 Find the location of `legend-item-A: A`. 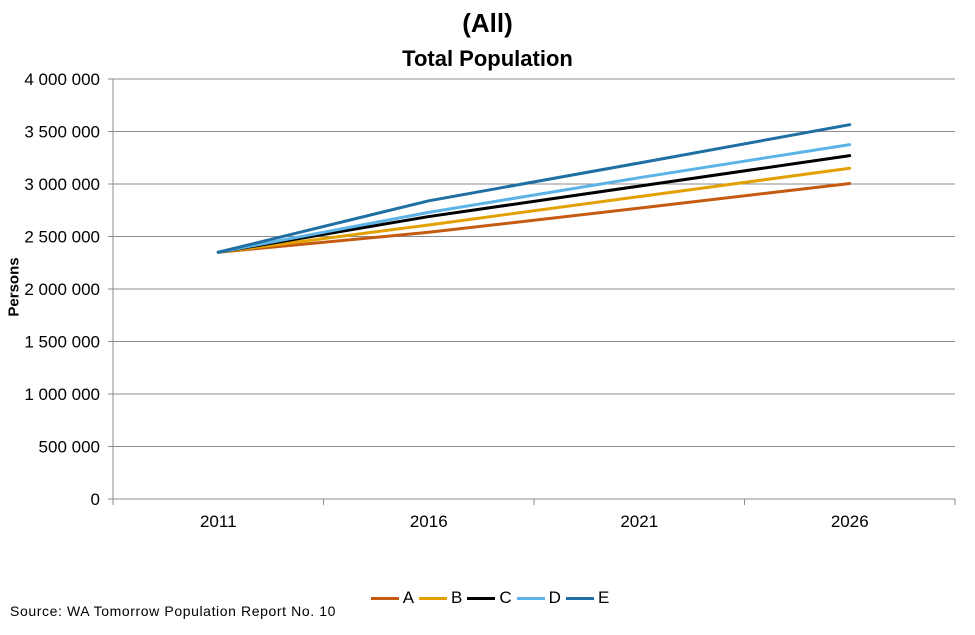

legend-item-A: A is located at coordinates (392, 598).